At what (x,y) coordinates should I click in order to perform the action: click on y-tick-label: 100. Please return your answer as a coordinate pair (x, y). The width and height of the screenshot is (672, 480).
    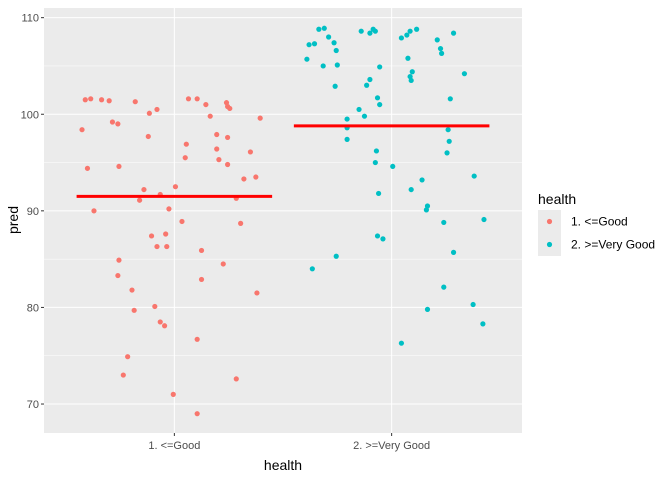
    Looking at the image, I should click on (30, 115).